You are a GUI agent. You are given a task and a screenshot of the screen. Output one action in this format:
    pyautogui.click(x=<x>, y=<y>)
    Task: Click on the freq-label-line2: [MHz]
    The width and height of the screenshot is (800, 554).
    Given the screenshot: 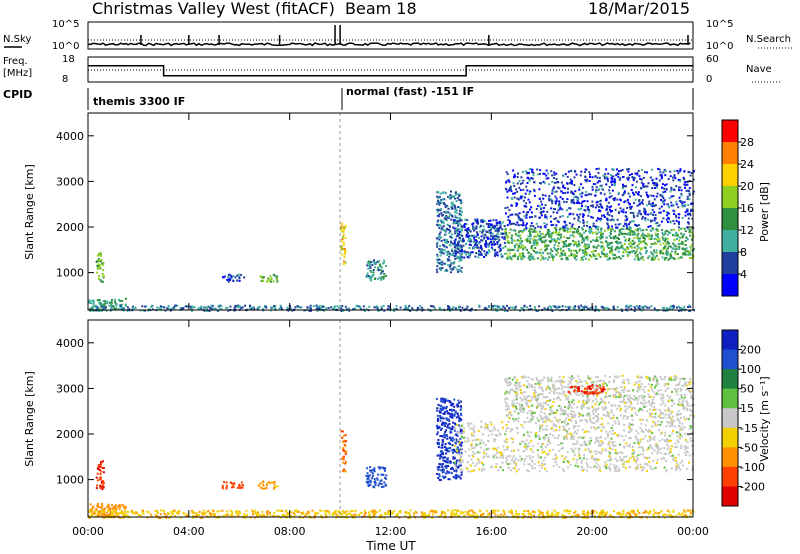 What is the action you would take?
    pyautogui.click(x=17, y=73)
    